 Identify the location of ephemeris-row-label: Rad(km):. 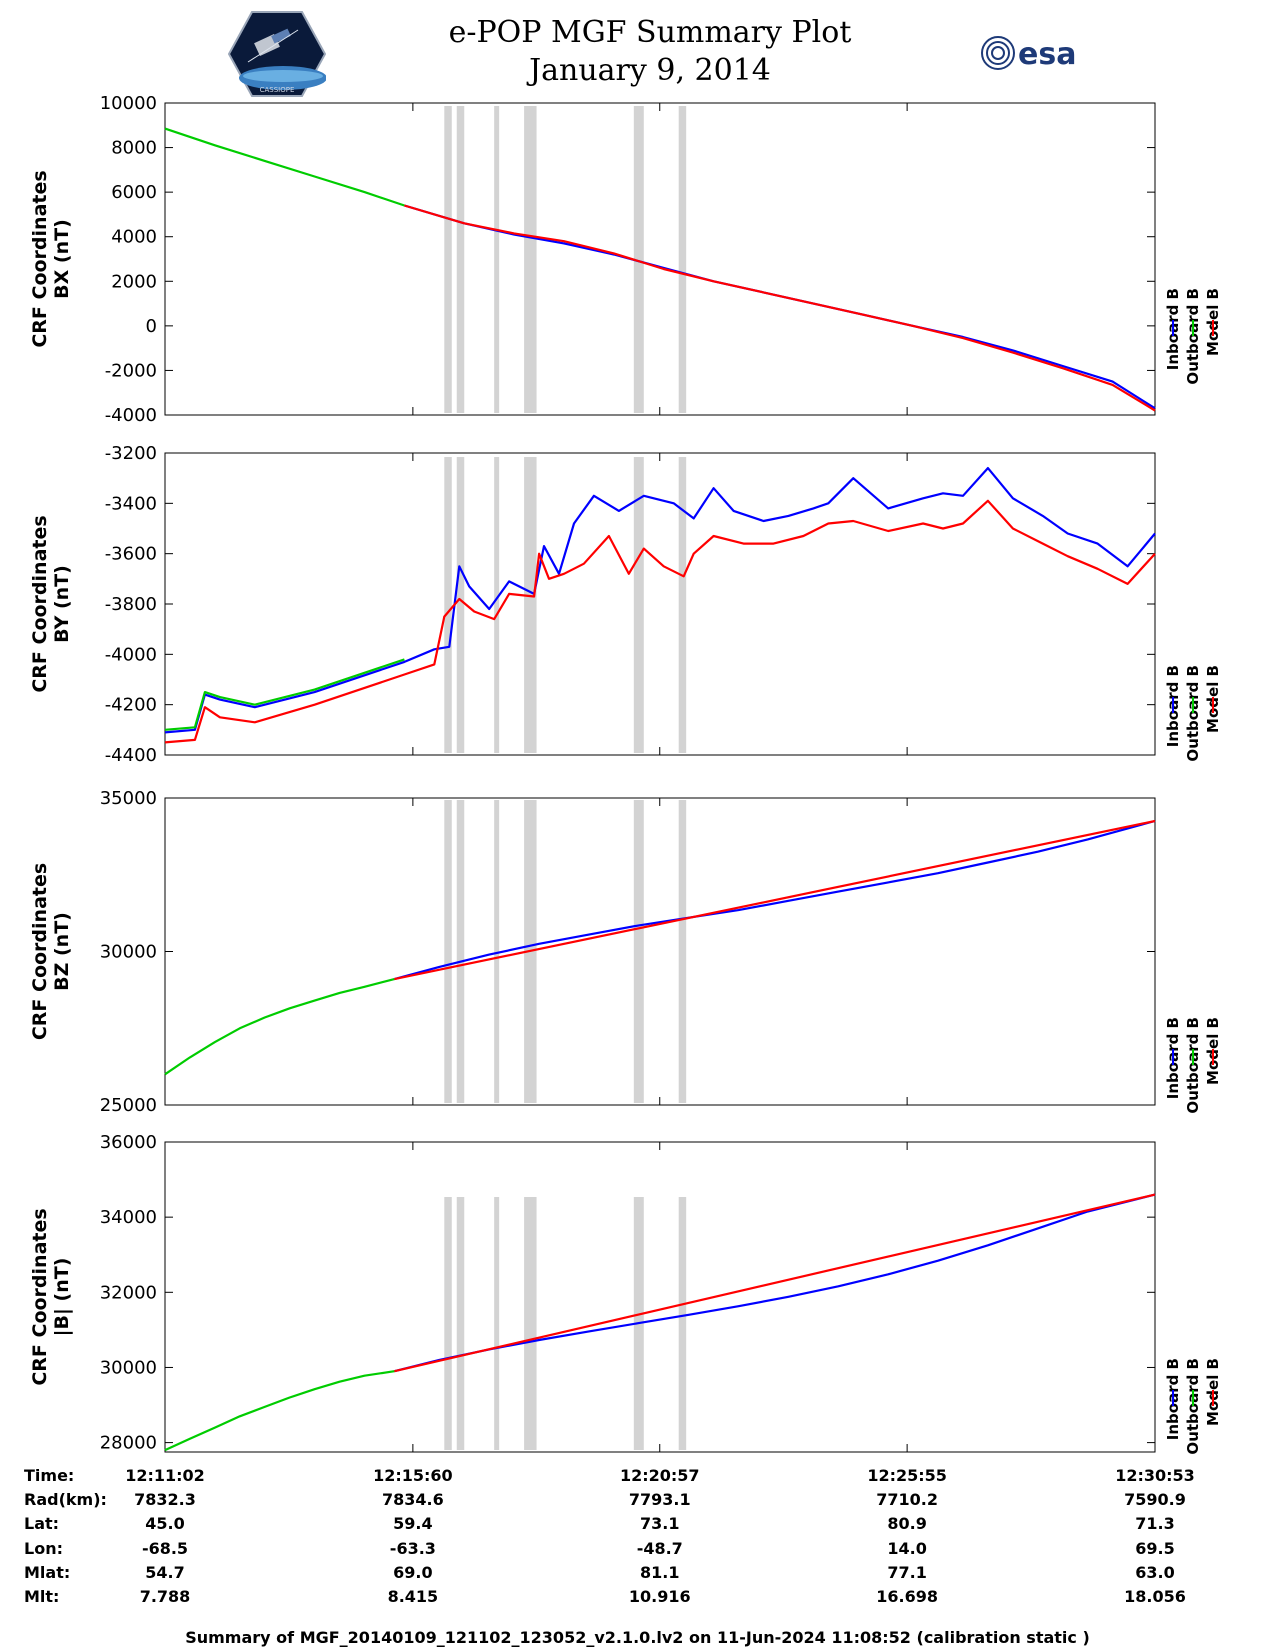
(65, 1499).